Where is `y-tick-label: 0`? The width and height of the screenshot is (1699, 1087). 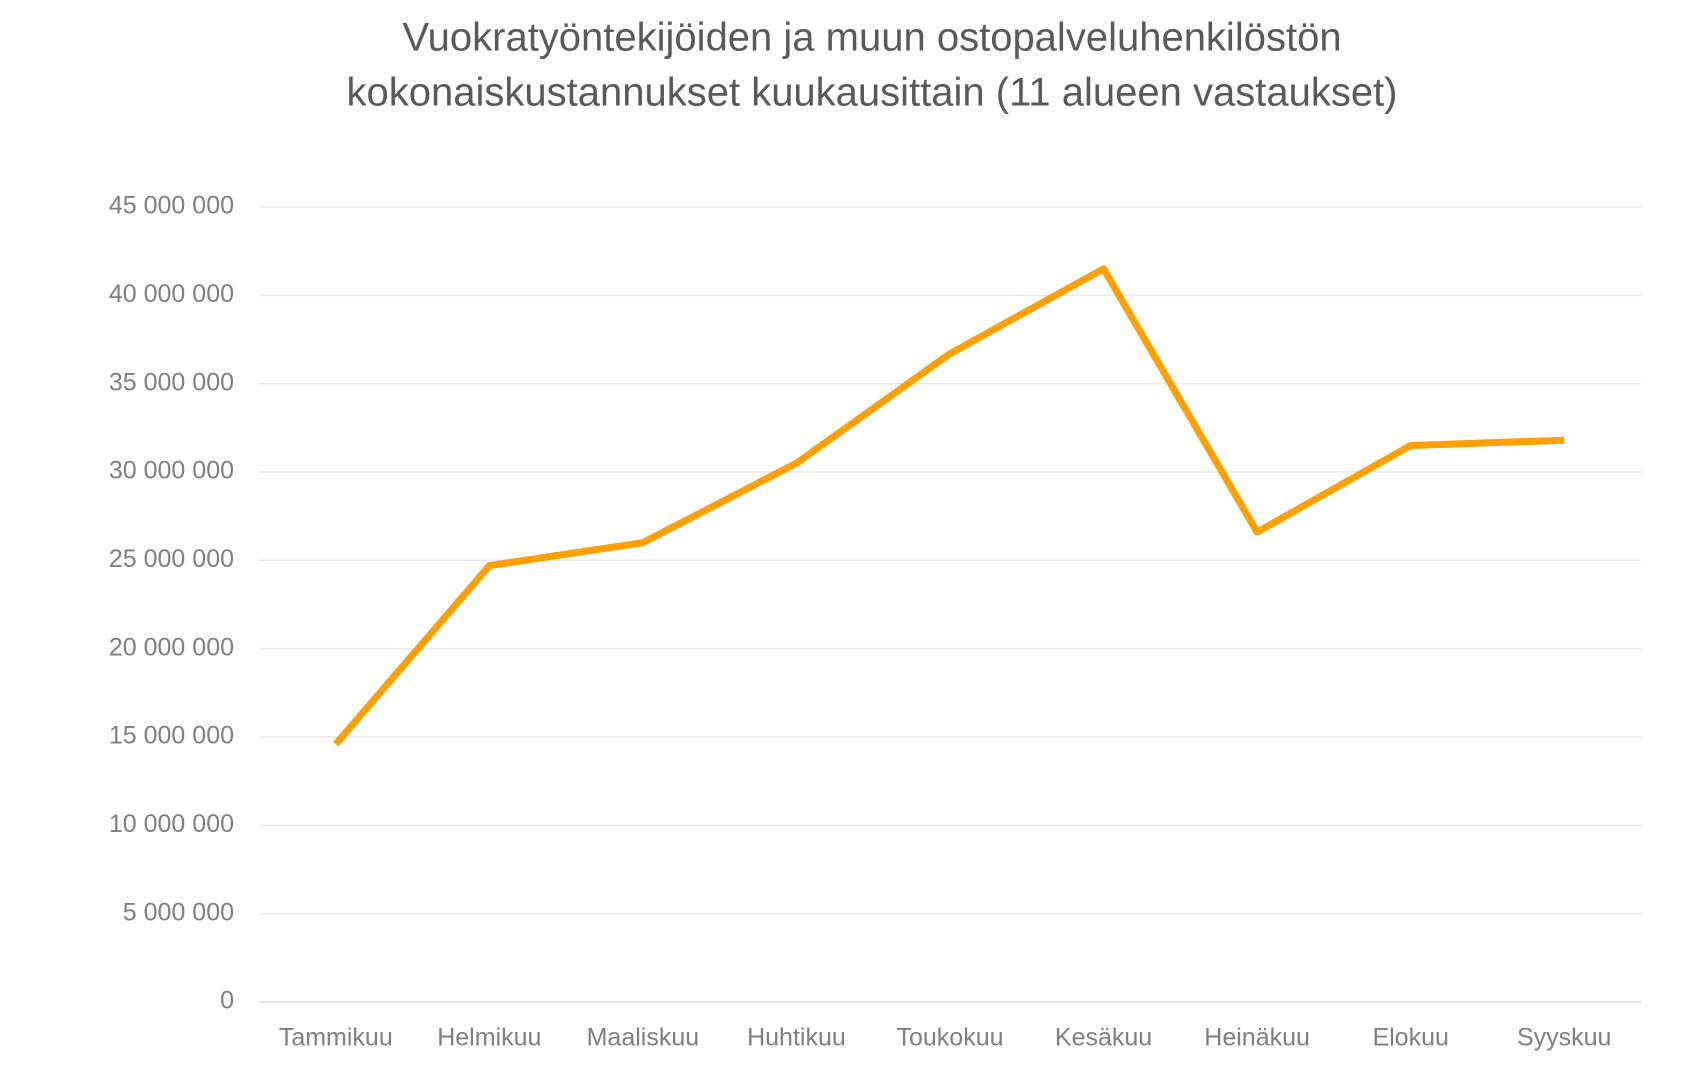 y-tick-label: 0 is located at coordinates (227, 1001).